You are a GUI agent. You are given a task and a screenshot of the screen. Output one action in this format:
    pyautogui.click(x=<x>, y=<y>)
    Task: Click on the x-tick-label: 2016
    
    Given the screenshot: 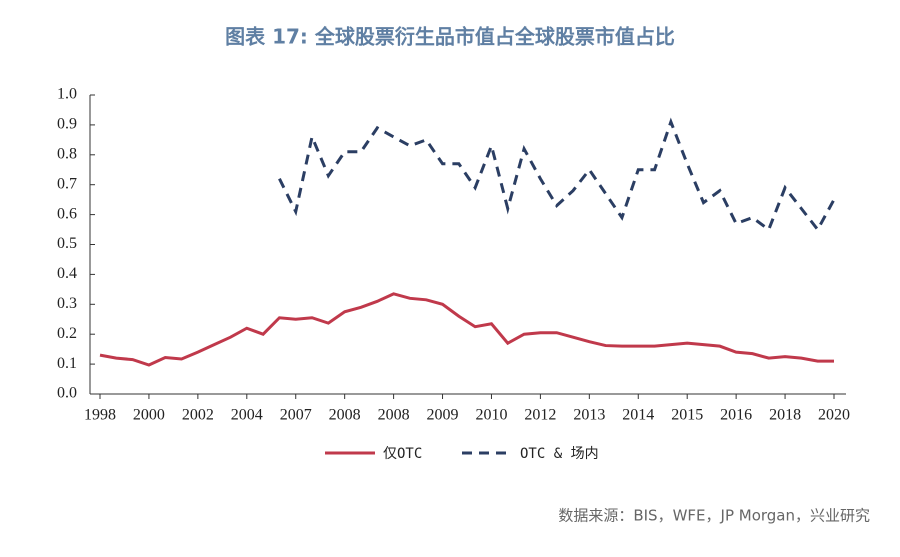 What is the action you would take?
    pyautogui.click(x=736, y=415)
    